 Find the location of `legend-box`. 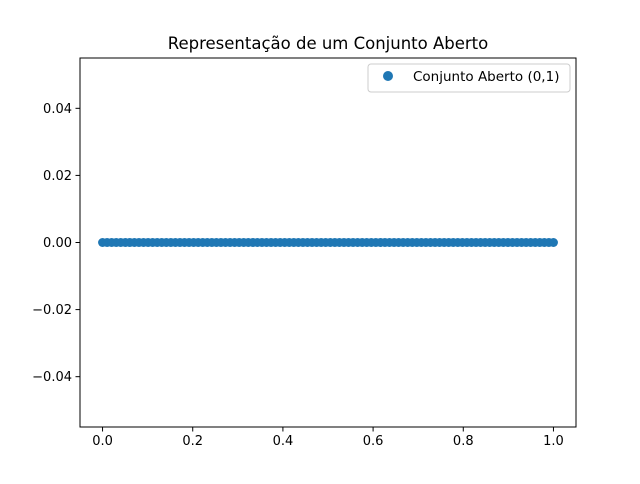

legend-box is located at coordinates (469, 78).